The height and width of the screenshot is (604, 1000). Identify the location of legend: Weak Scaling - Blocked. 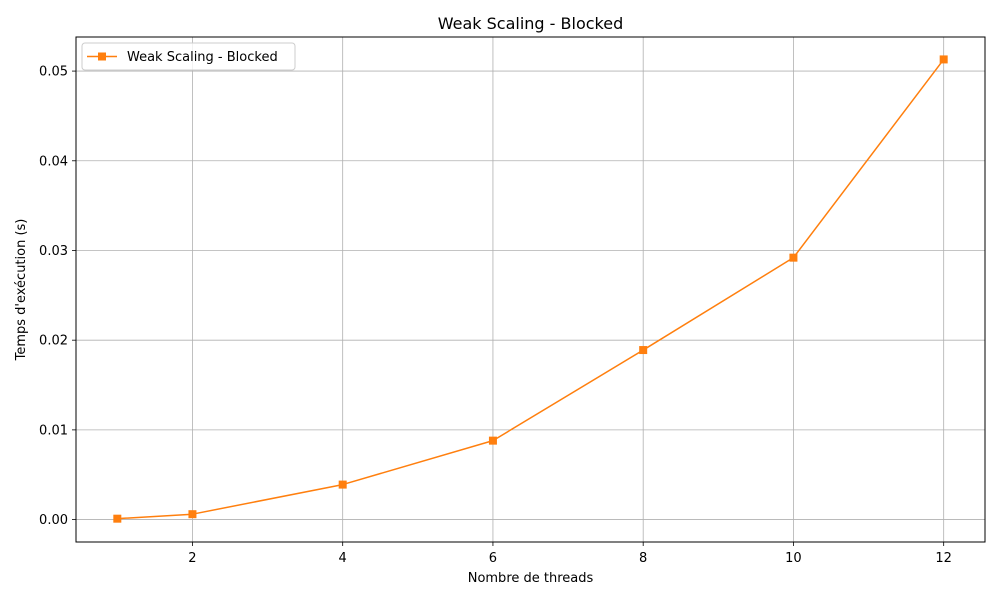
(188, 56).